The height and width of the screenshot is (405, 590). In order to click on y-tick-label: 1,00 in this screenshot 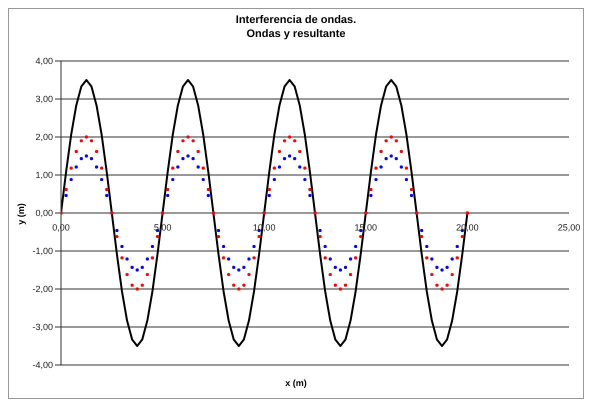, I will do `click(44, 175)`.